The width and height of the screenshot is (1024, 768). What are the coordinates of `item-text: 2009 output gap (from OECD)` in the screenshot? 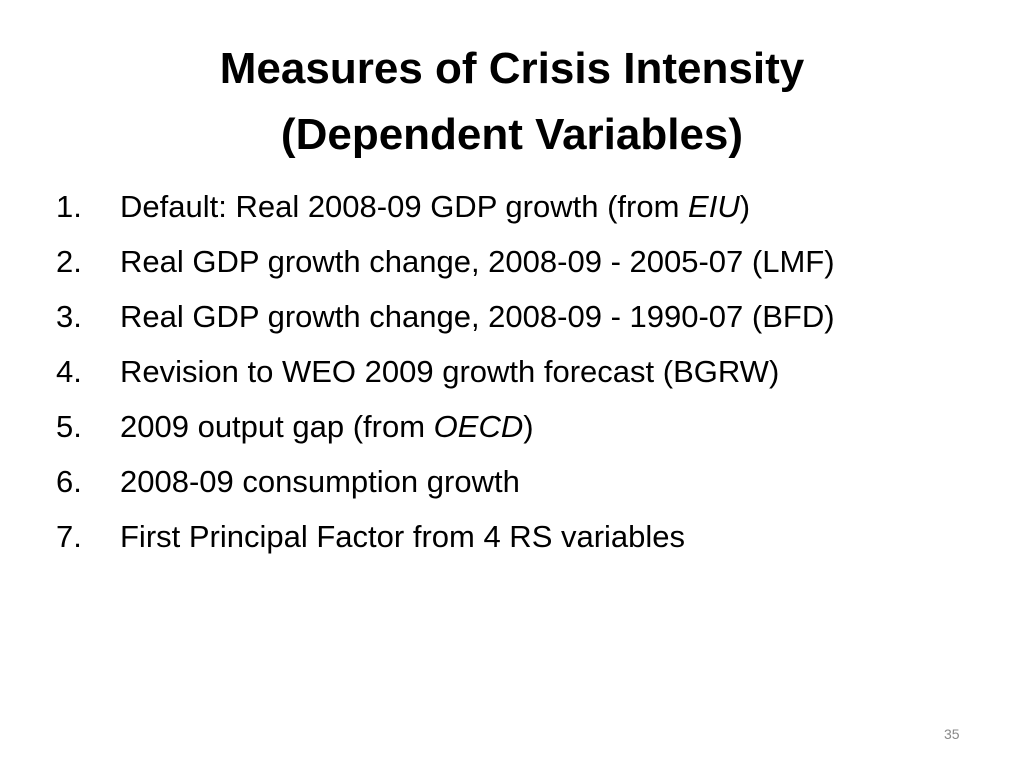 It's located at (505, 427).